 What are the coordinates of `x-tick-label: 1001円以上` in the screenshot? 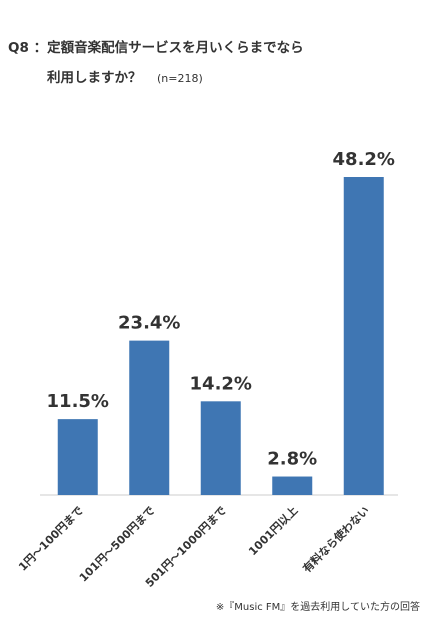 It's located at (272, 530).